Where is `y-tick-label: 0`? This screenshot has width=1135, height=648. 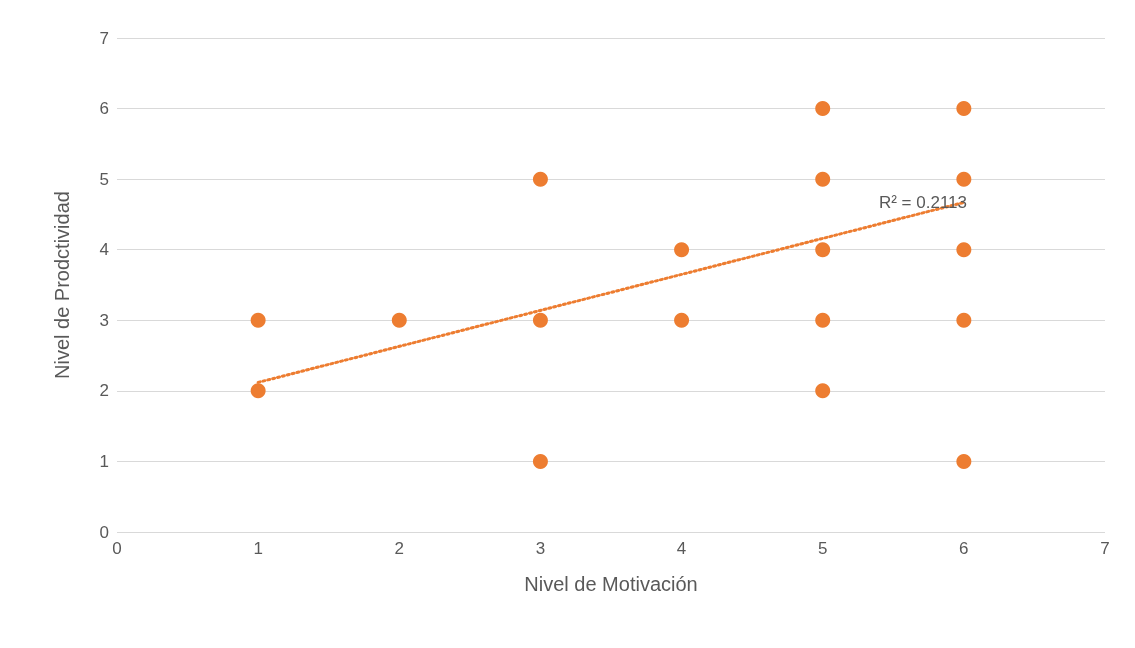 y-tick-label: 0 is located at coordinates (104, 532).